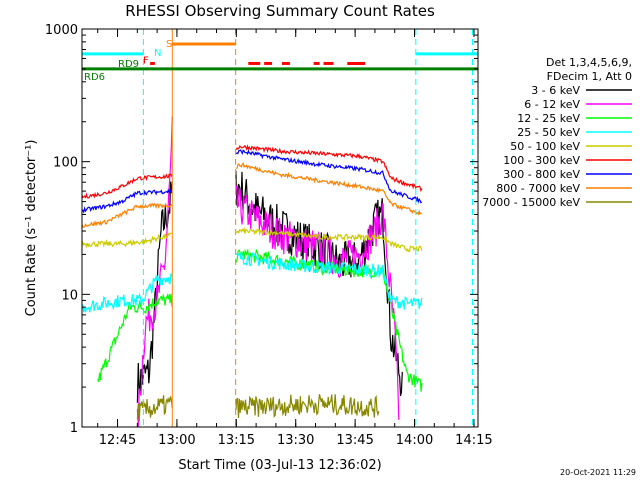 Image resolution: width=640 pixels, height=480 pixels. Describe the element at coordinates (545, 146) in the screenshot. I see `legend-label-4: 50 - 100 keV` at that location.